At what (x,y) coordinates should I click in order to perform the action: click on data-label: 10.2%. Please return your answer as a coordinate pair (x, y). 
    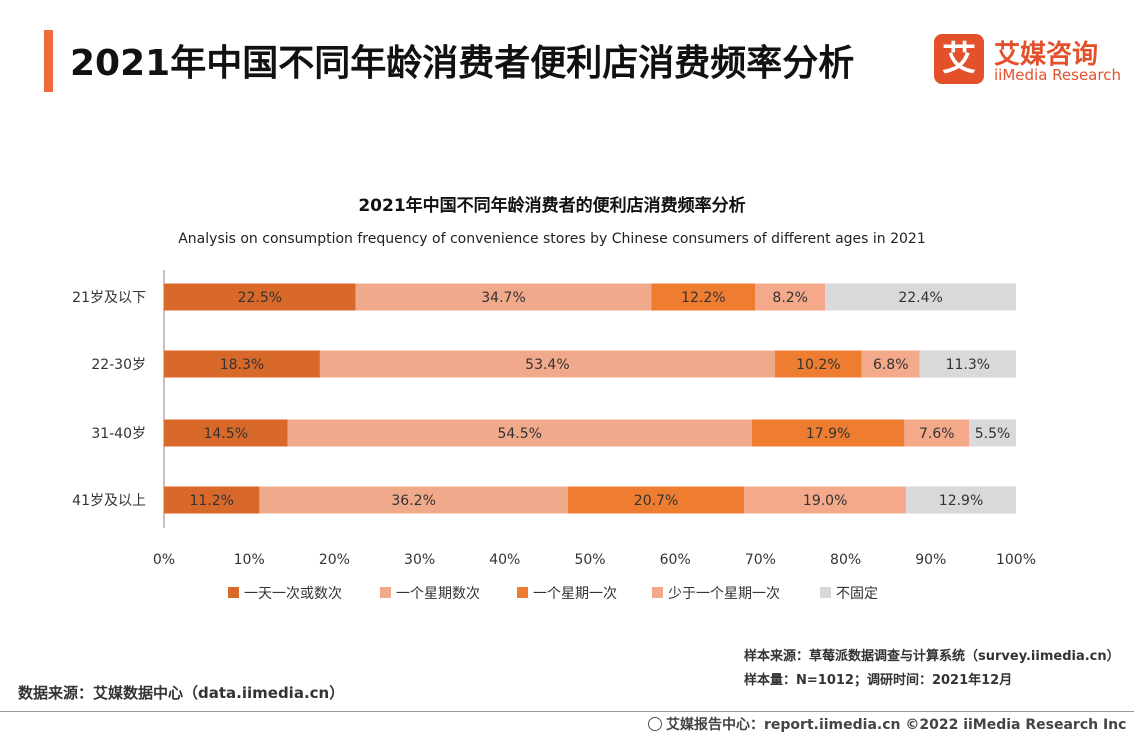
    Looking at the image, I should click on (818, 365).